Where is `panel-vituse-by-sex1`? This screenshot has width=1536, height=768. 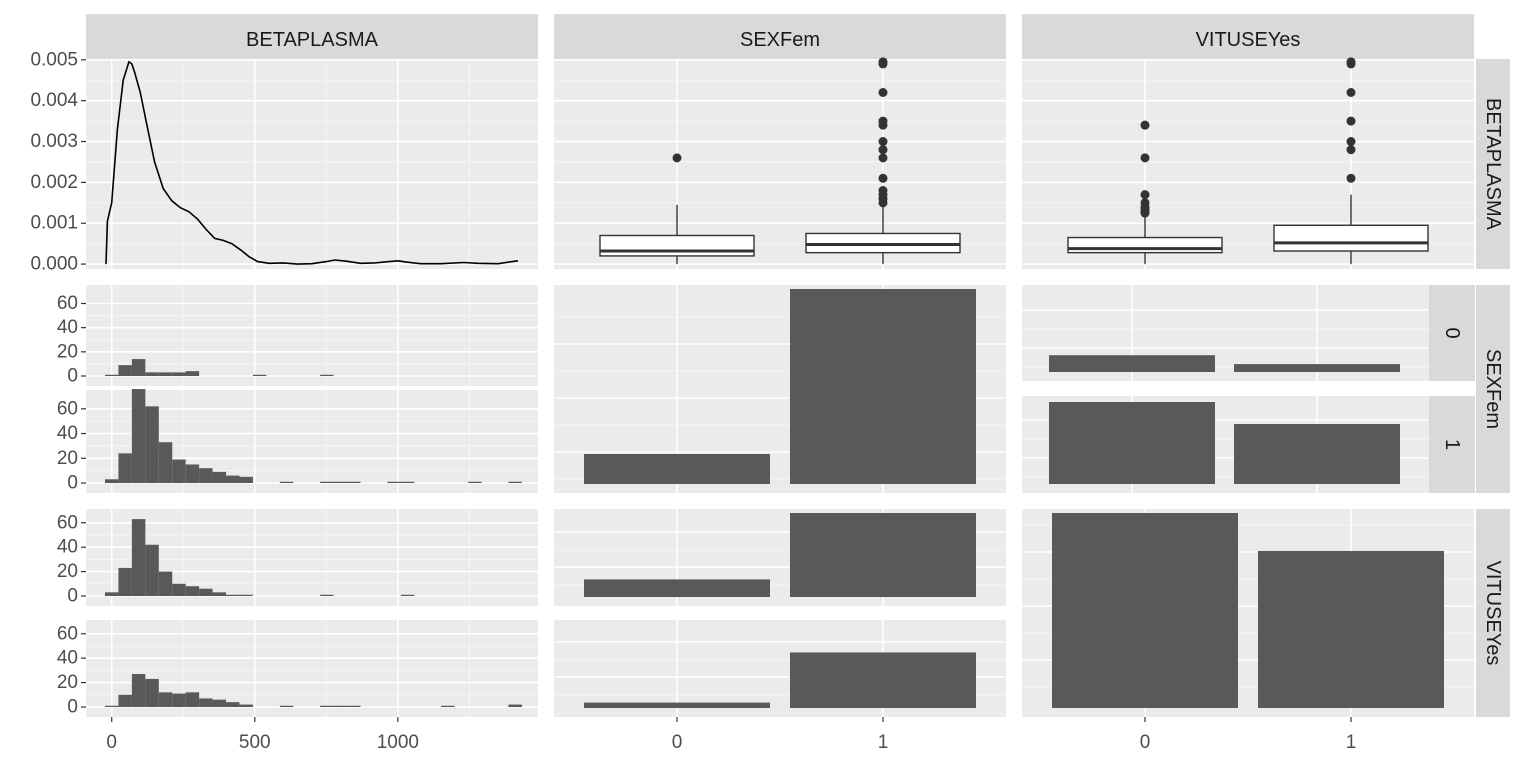
panel-vituse-by-sex1 is located at coordinates (1225, 444).